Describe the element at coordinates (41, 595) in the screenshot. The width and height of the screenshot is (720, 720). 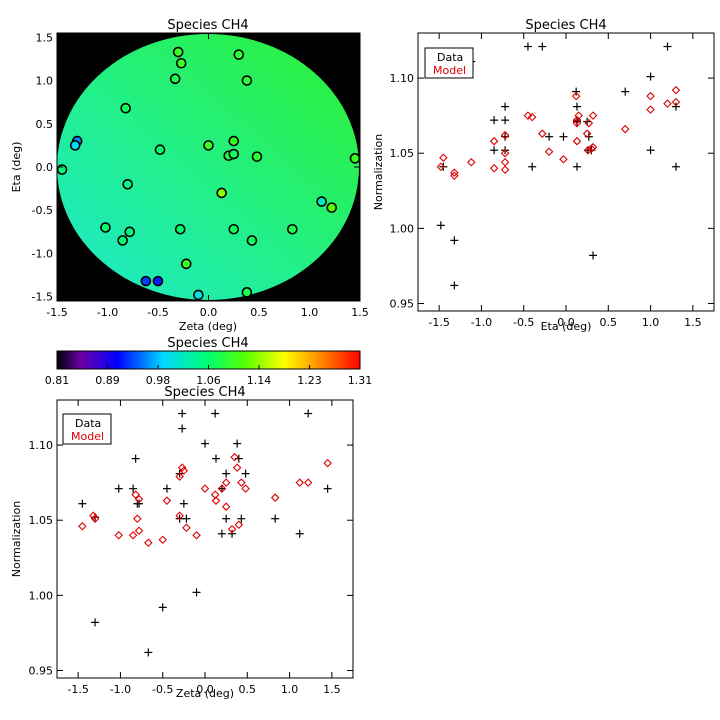
I see `zeta-ytick-label: 1.00` at that location.